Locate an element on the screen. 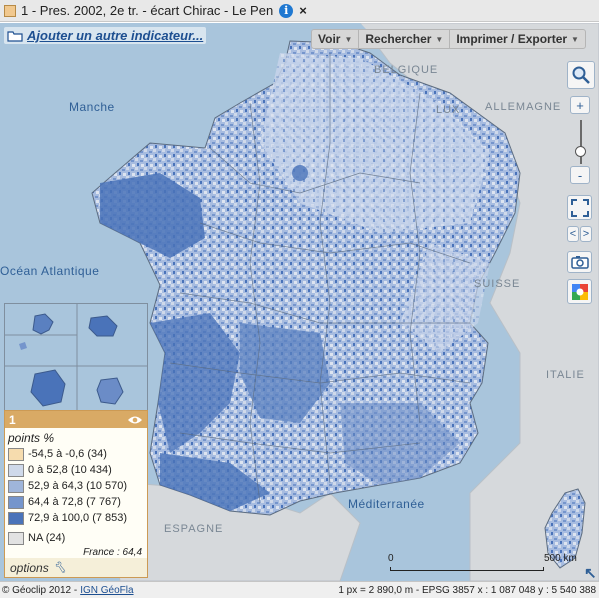 This screenshot has width=599, height=598. label-mediterranee: Méditerranée is located at coordinates (386, 504).